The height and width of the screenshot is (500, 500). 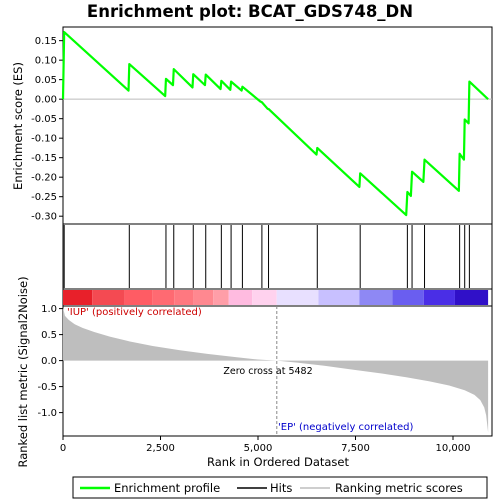 What do you see at coordinates (250, 11) in the screenshot?
I see `chart-title: Enrichment plot: BCAT_GDS748_DN` at bounding box center [250, 11].